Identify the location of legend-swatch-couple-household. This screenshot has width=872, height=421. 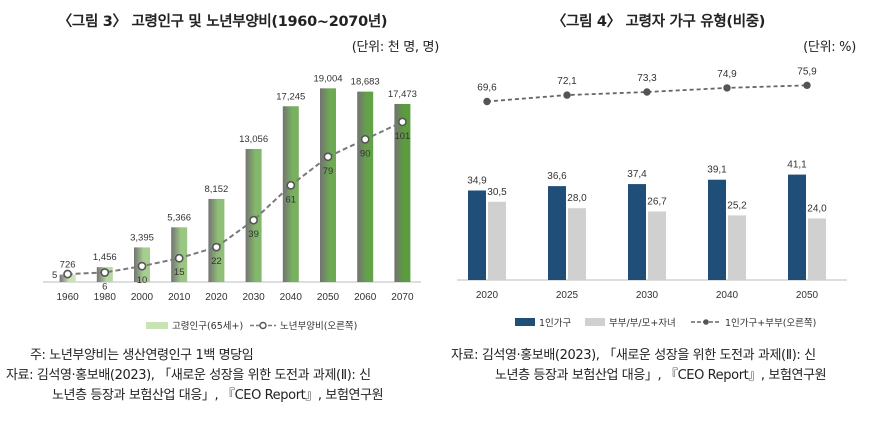
(595, 322).